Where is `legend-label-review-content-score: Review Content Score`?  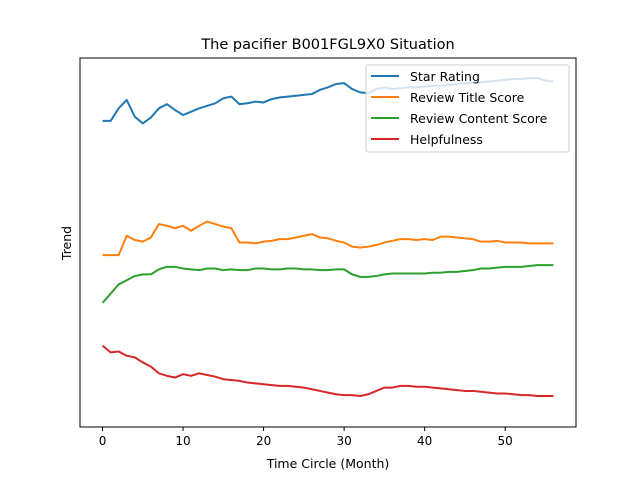 legend-label-review-content-score: Review Content Score is located at coordinates (479, 118).